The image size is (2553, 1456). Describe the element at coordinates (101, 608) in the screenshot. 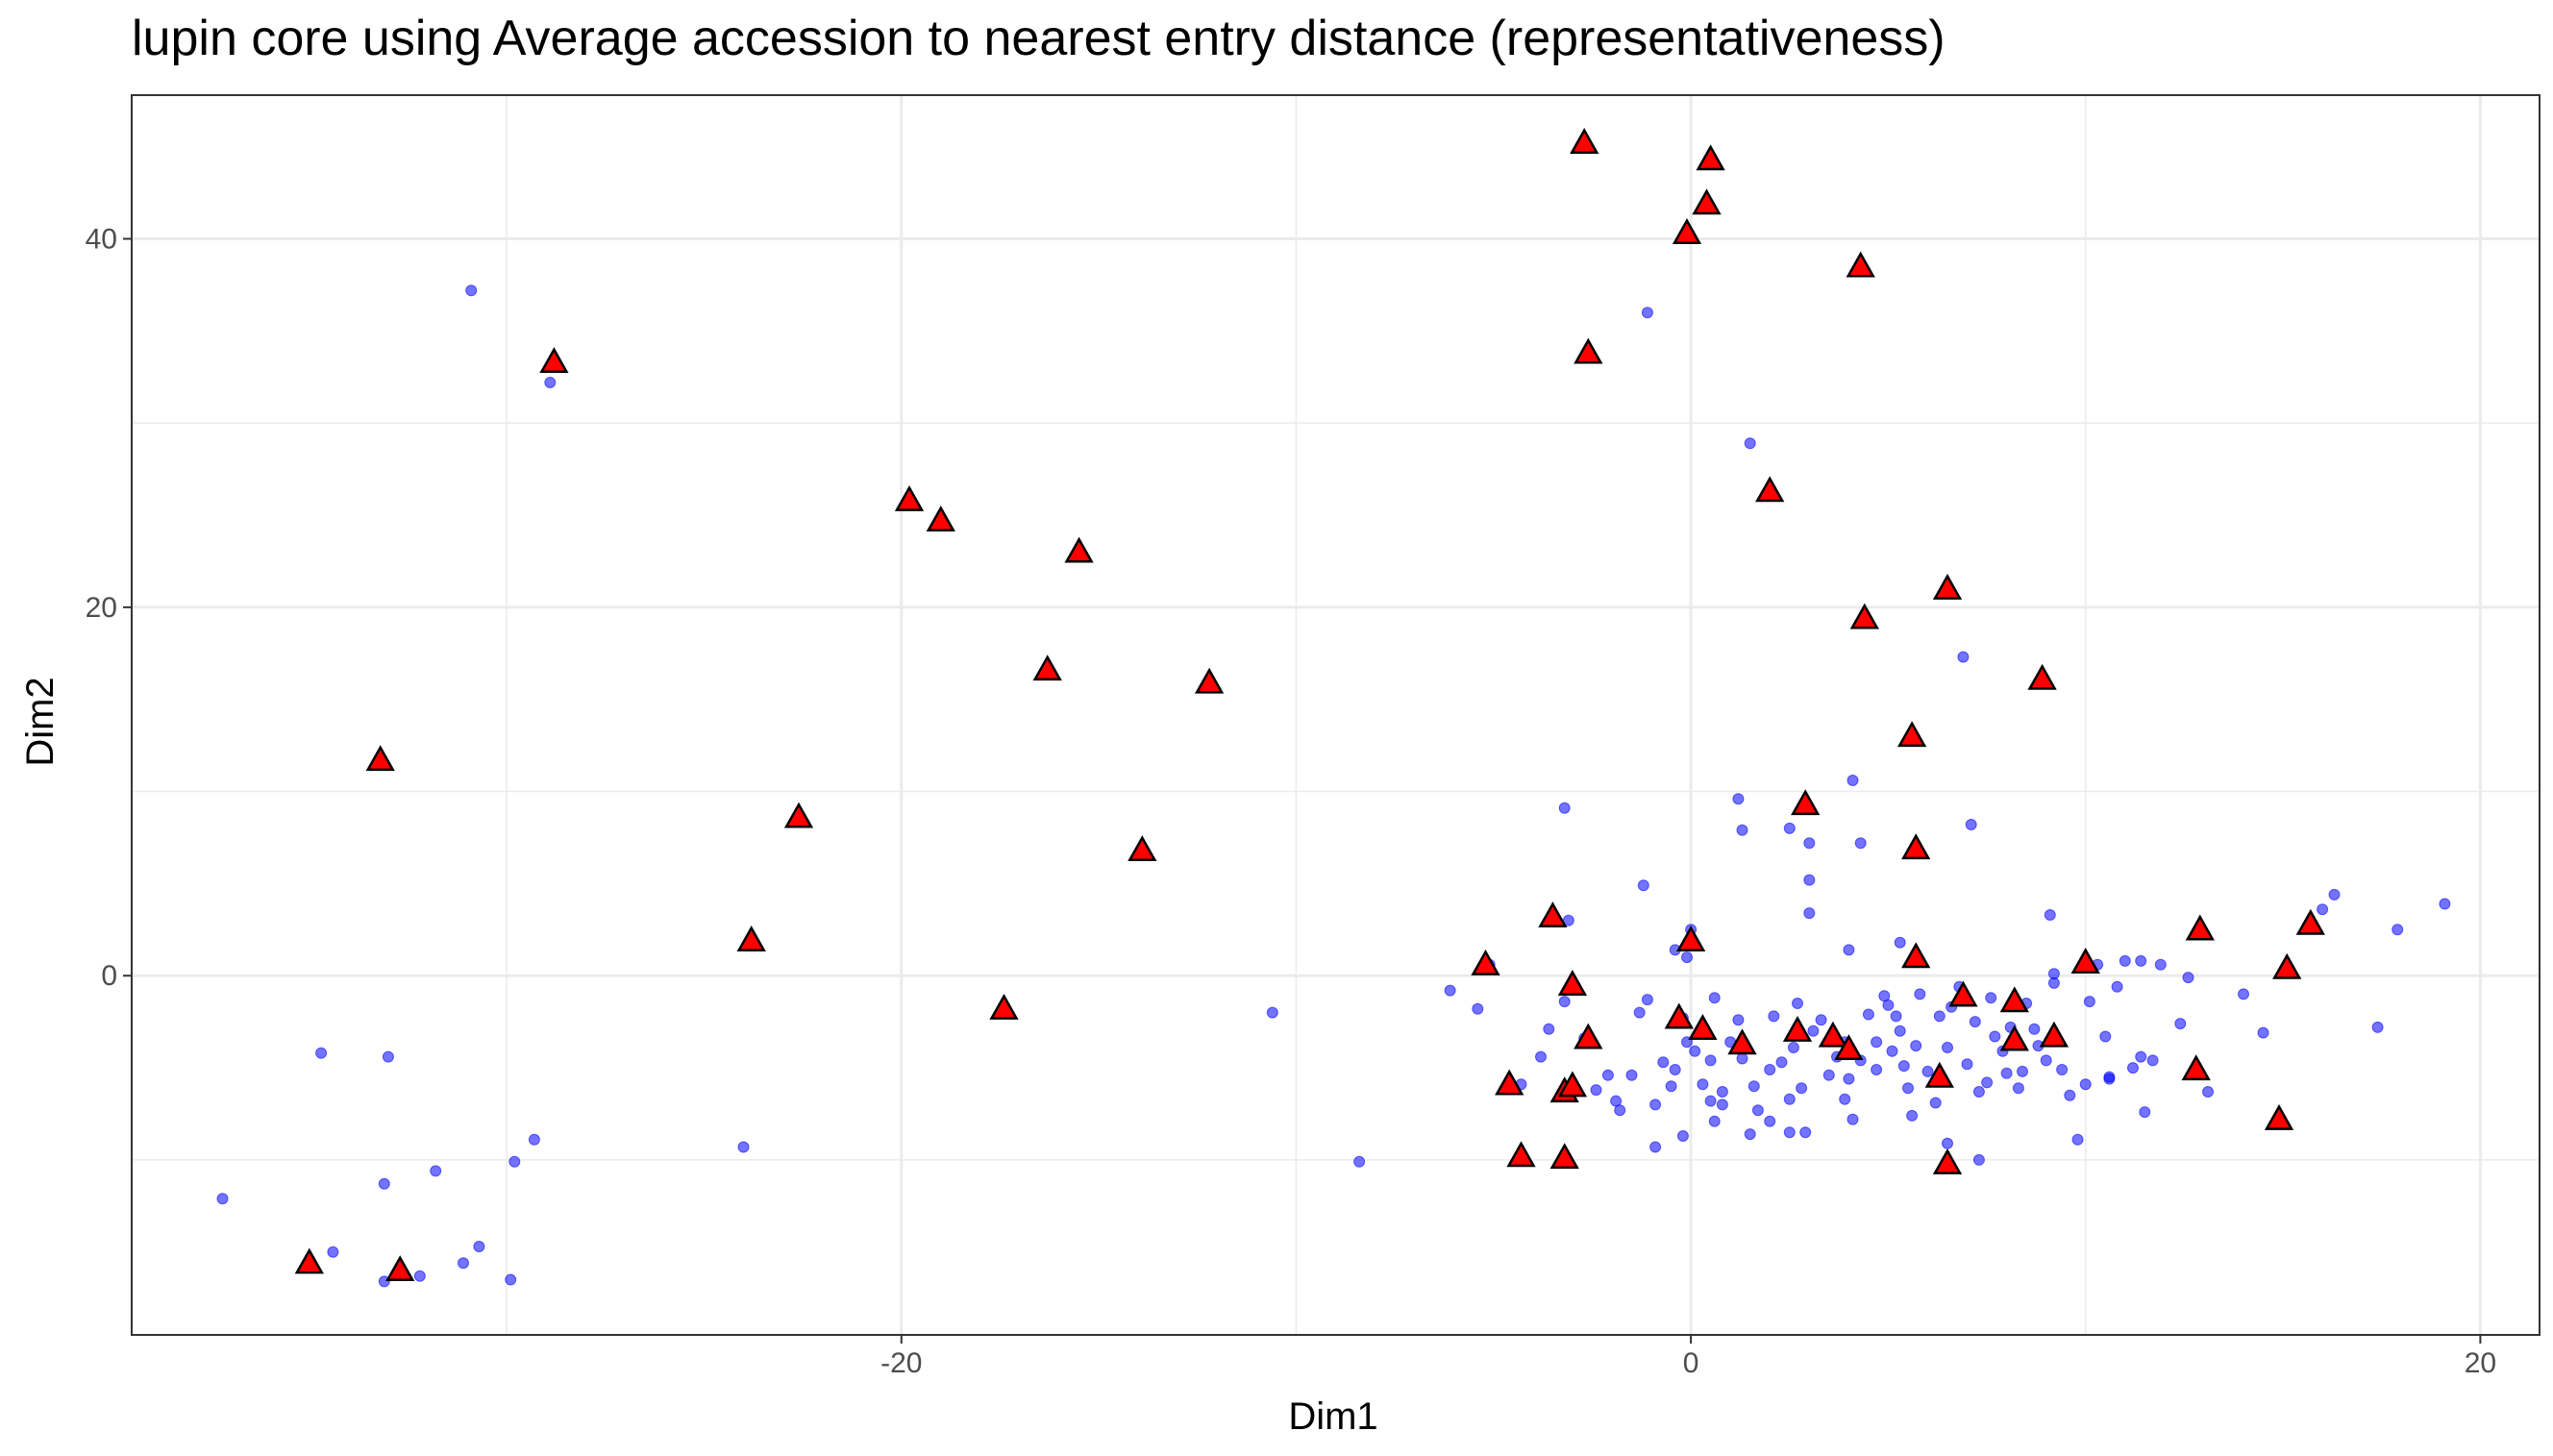

I see `y-tick-label: 20` at that location.